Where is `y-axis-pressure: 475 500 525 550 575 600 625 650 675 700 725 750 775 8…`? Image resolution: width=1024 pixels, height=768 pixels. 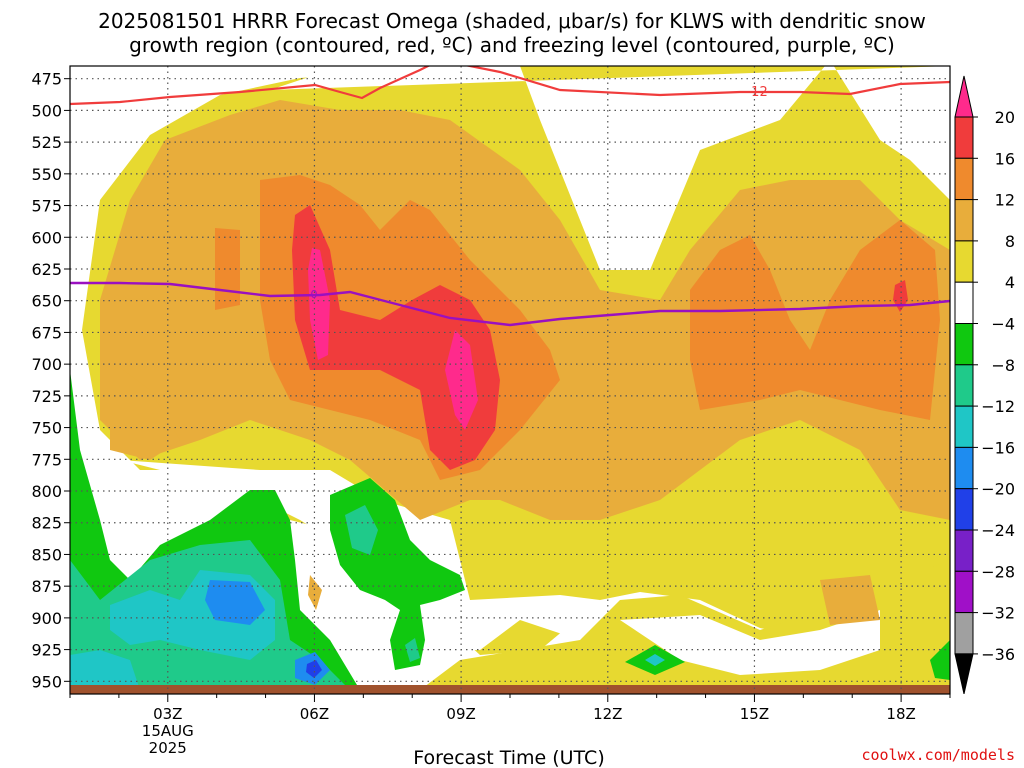
y-axis-pressure: 475 500 525 550 575 600 625 650 675 700 725 750 775 8… is located at coordinates (50, 380).